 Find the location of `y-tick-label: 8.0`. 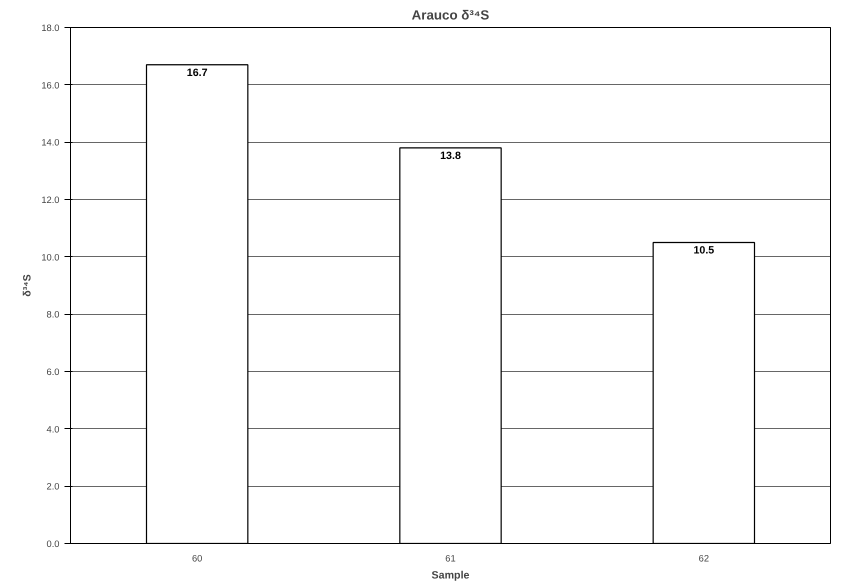

y-tick-label: 8.0 is located at coordinates (53, 315).